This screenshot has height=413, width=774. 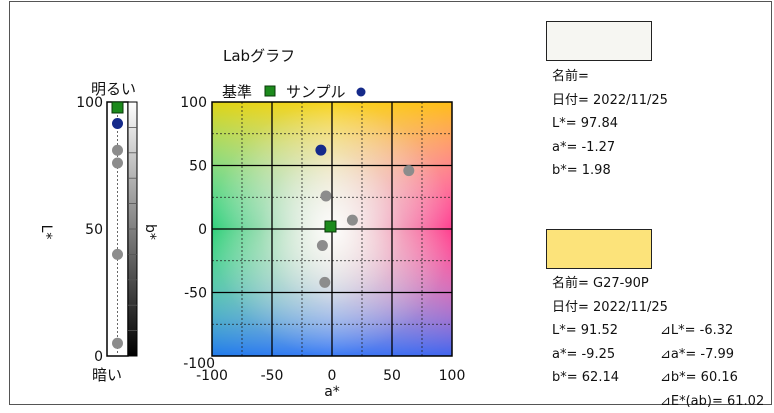 I want to click on legend-reference-label: 基準, so click(x=237, y=92).